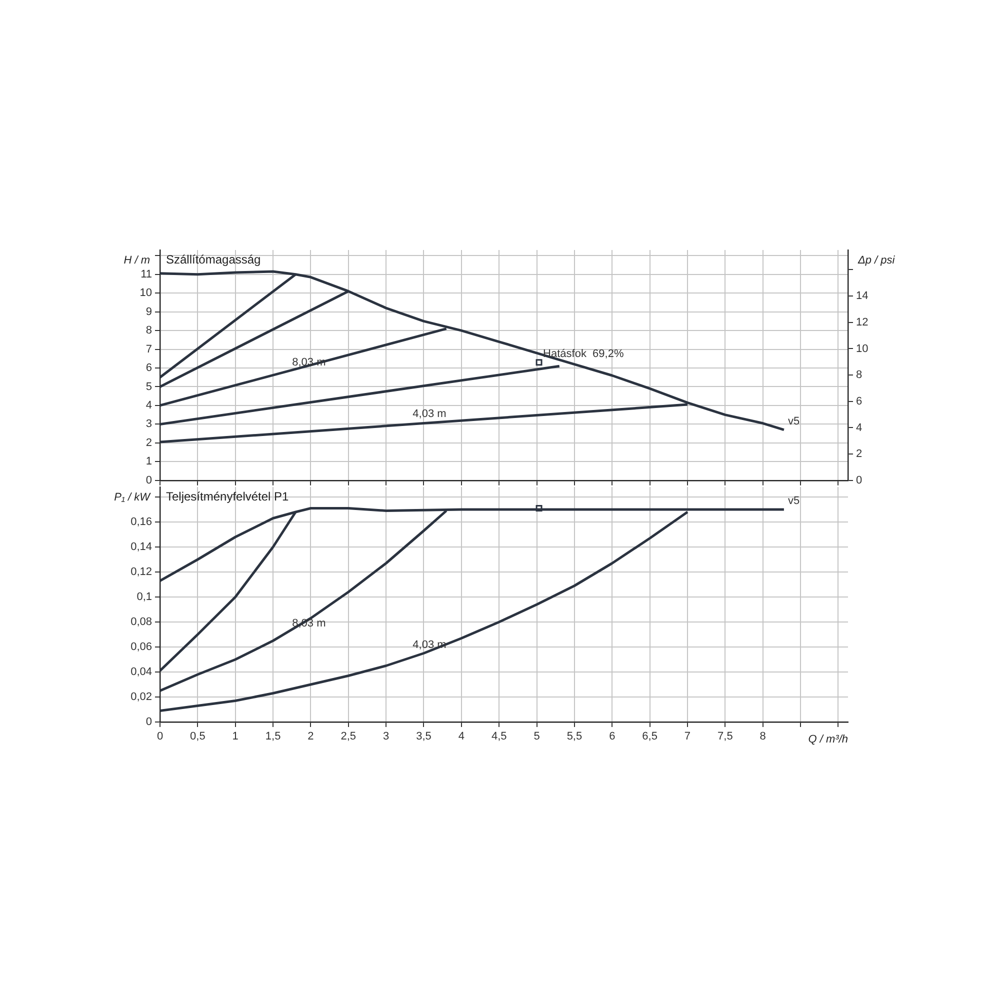 This screenshot has height=1000, width=1000. Describe the element at coordinates (144, 597) in the screenshot. I see `y-tick-label: 0,1` at that location.